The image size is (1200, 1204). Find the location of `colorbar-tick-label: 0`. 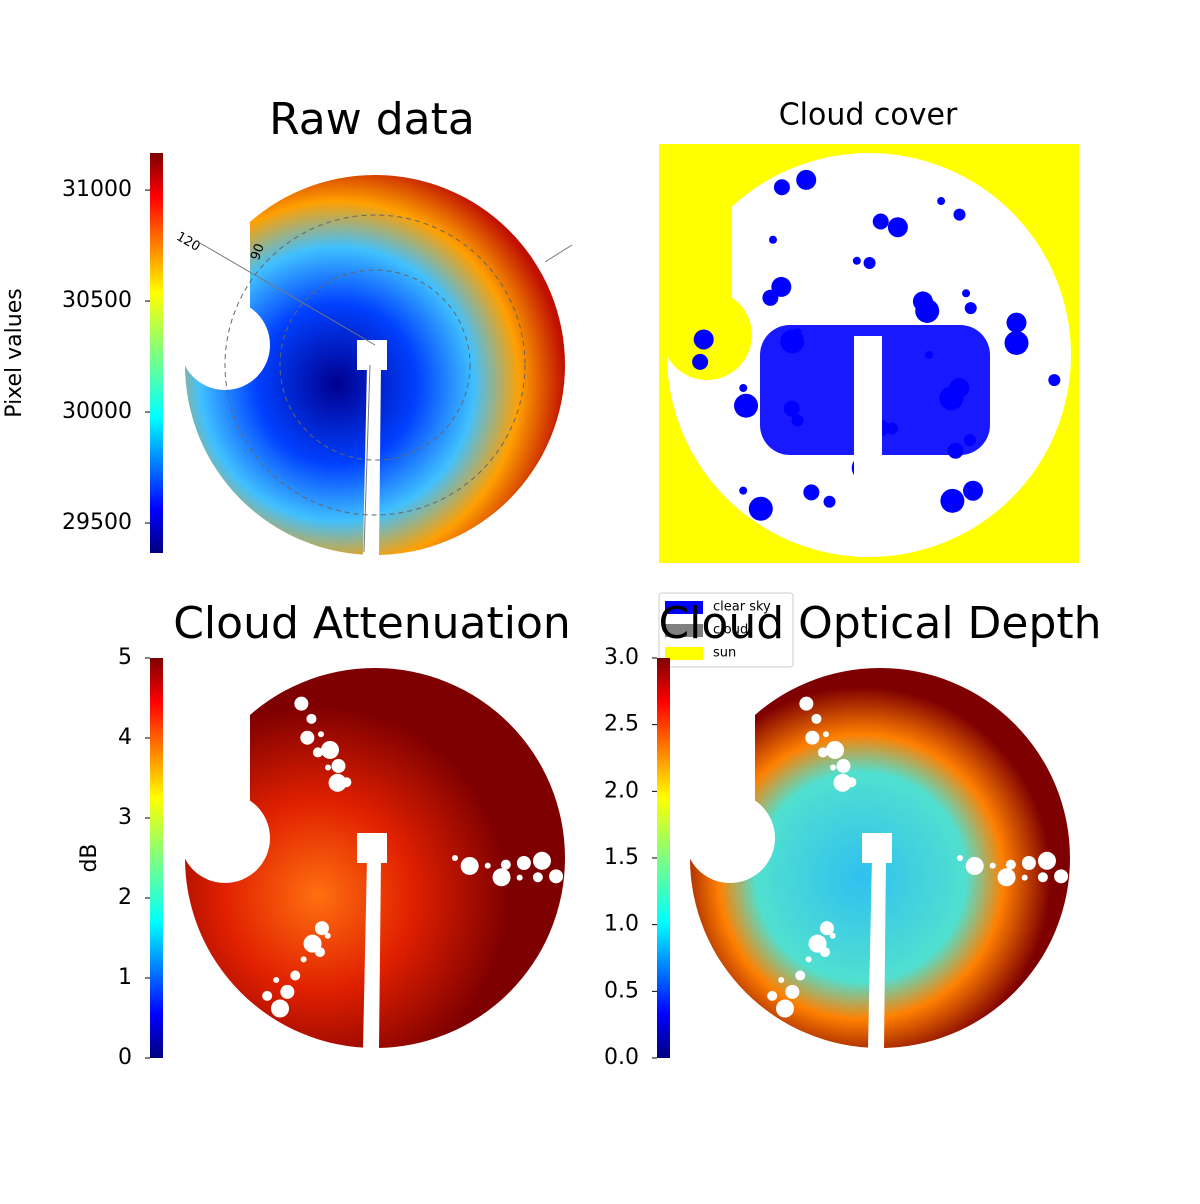

colorbar-tick-label: 0 is located at coordinates (125, 1057).